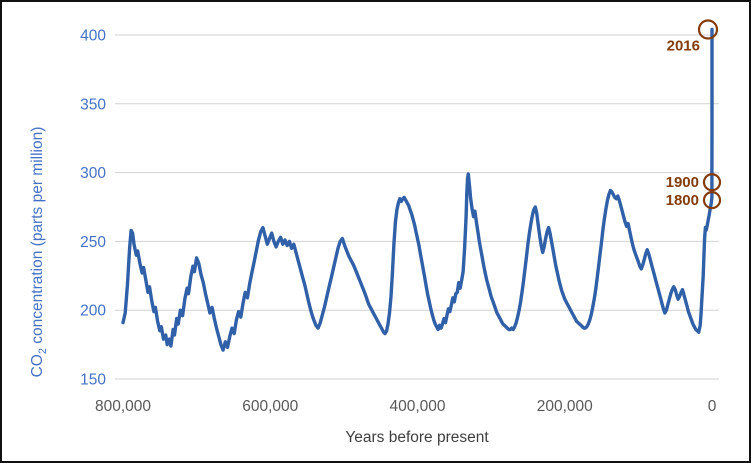  What do you see at coordinates (683, 45) in the screenshot?
I see `annotation-label-2016: 2016` at bounding box center [683, 45].